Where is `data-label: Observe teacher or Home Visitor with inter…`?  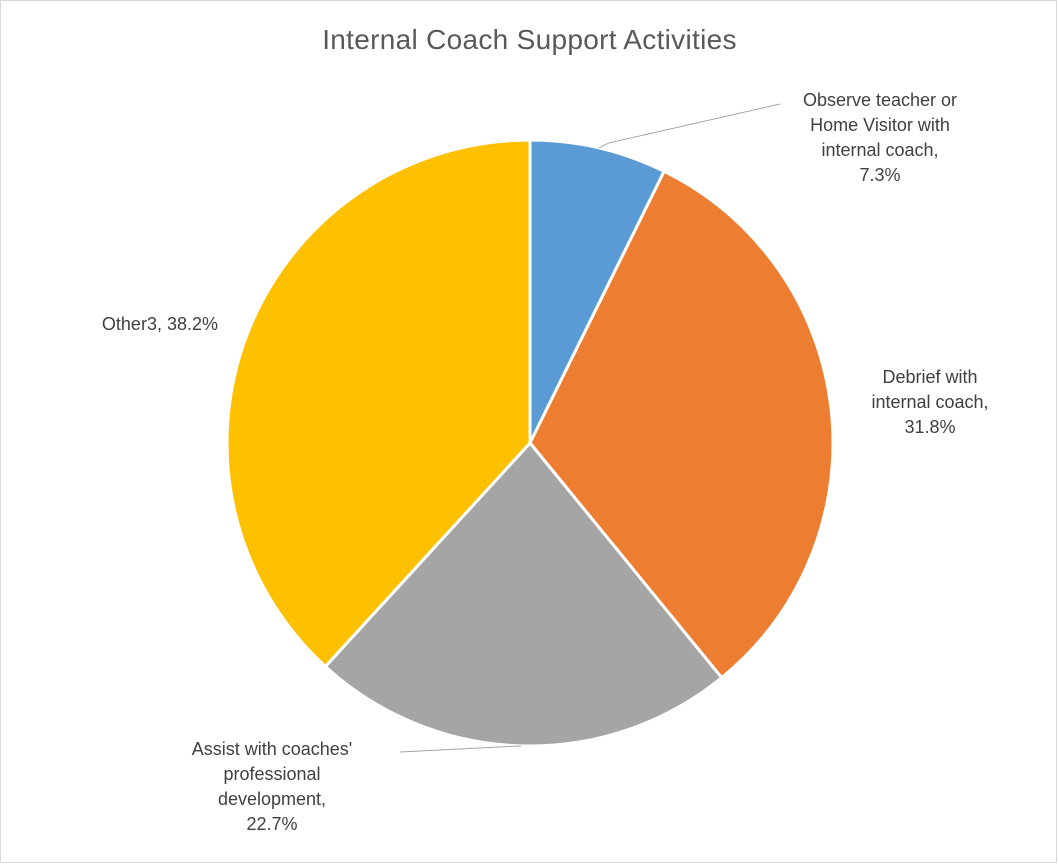 data-label: Observe teacher or Home Visitor with inter… is located at coordinates (880, 137).